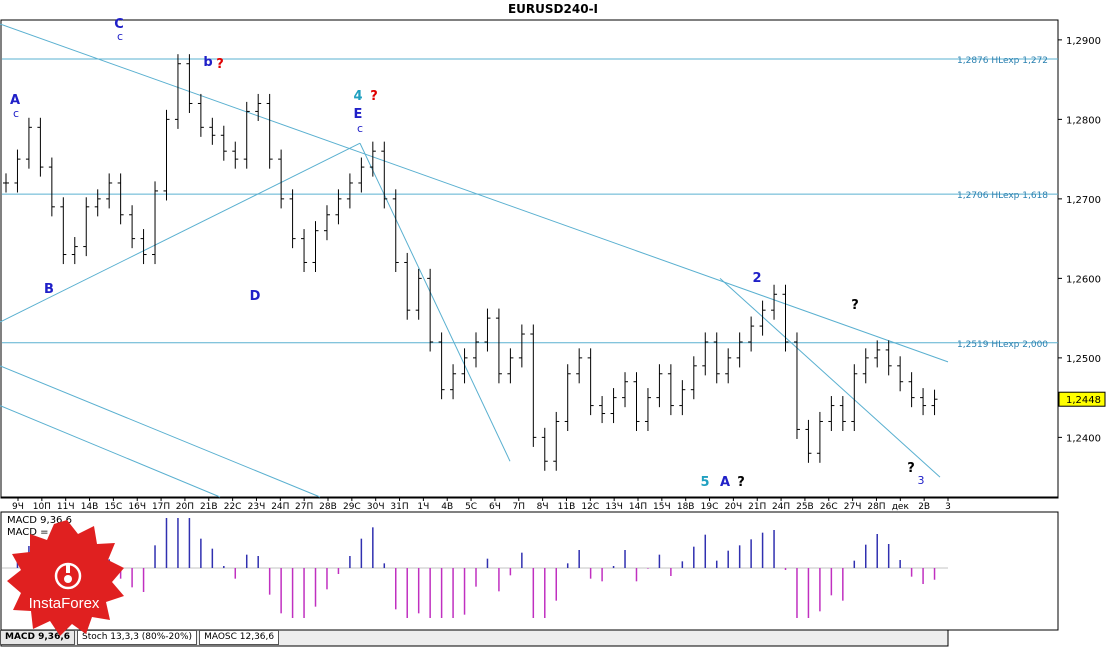 The image size is (1106, 665). What do you see at coordinates (876, 507) in the screenshot?
I see `date-label: 28П` at bounding box center [876, 507].